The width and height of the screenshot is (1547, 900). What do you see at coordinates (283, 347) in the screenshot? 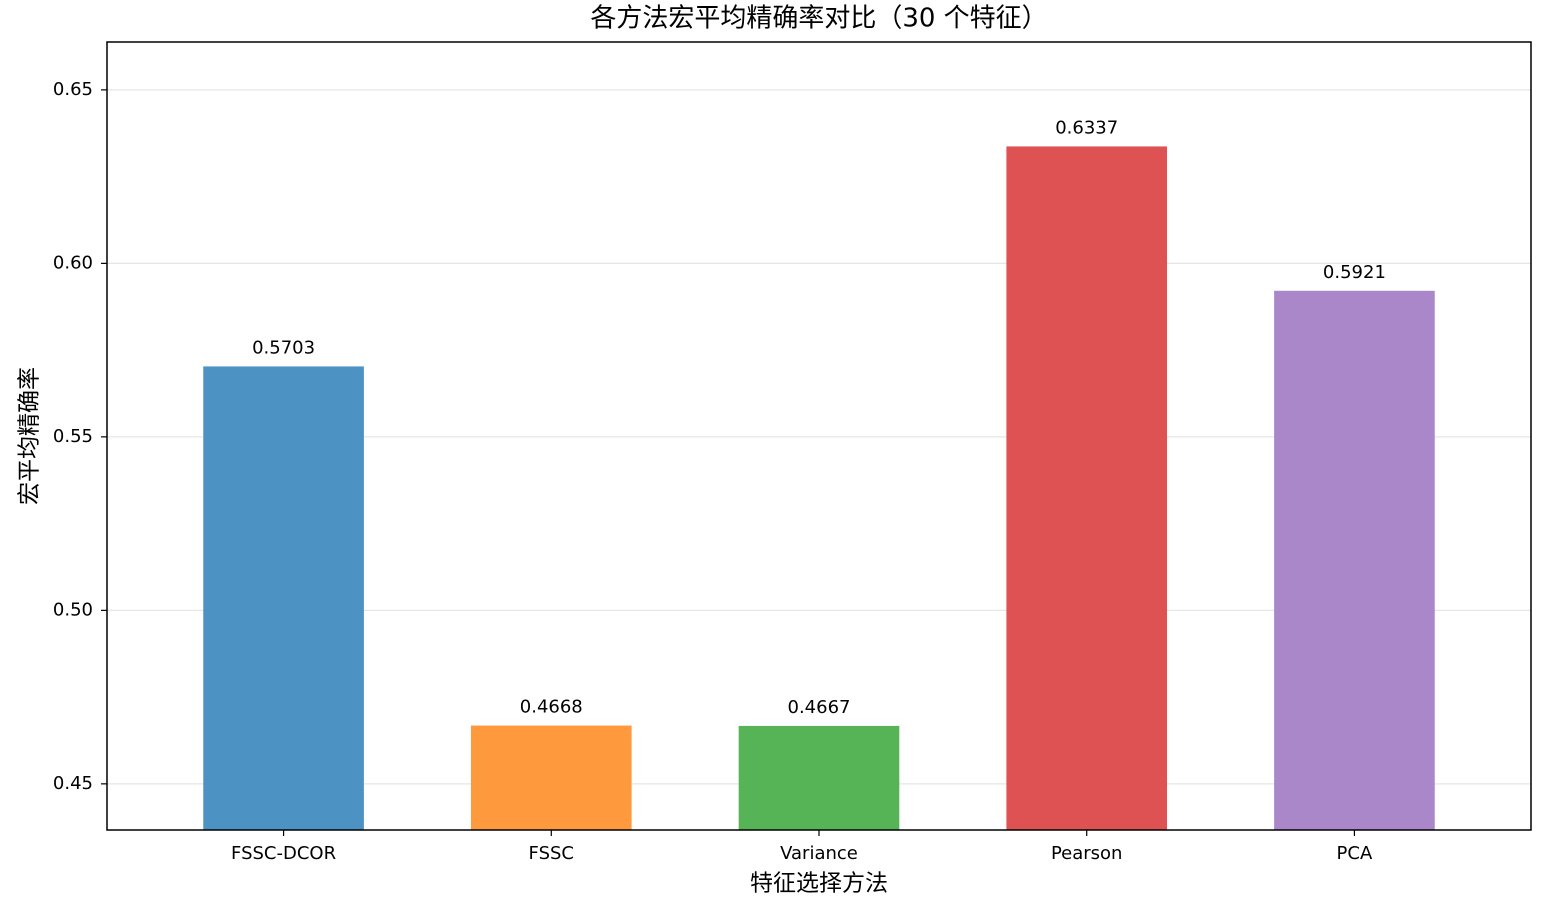
I see `value-label: 0.5703` at bounding box center [283, 347].